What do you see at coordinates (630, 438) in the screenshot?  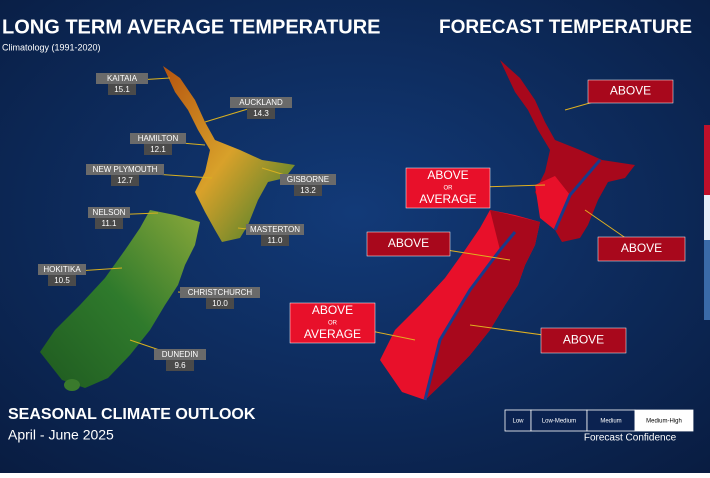 I see `confidence-label: Forecast Confidence` at bounding box center [630, 438].